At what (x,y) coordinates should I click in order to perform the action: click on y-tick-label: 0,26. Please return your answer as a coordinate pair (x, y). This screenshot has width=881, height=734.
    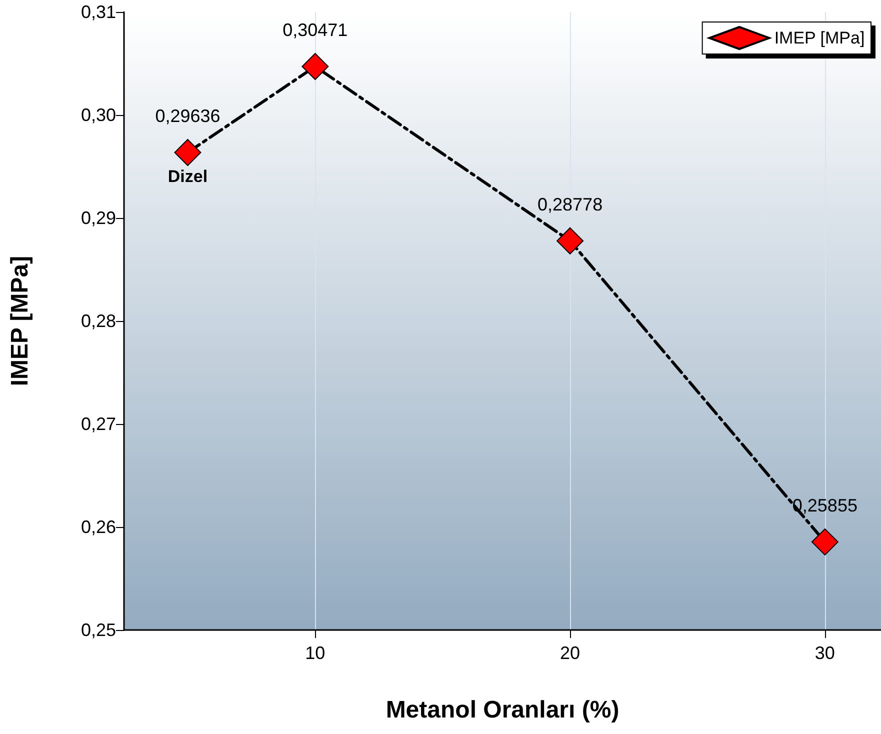
    Looking at the image, I should click on (98, 527).